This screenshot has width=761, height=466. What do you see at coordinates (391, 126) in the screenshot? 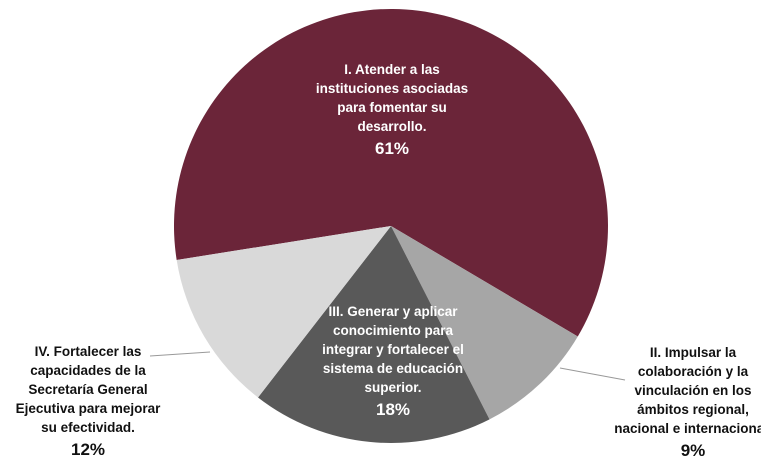
I see `label-line: desarrollo.` at bounding box center [391, 126].